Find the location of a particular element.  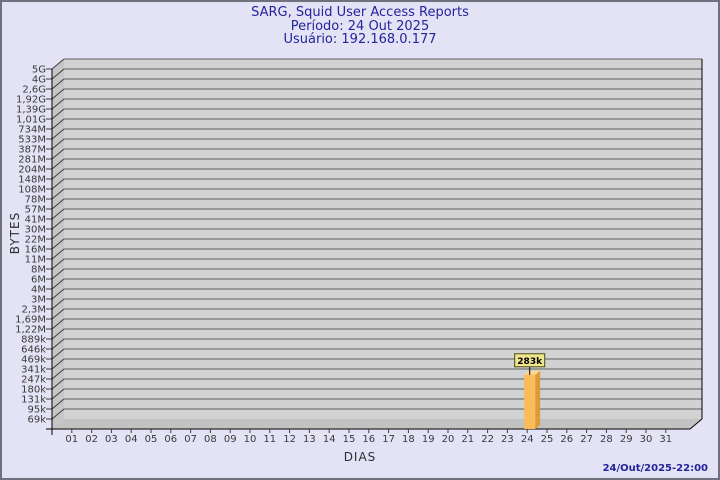

y-tick-label: 41M is located at coordinates (35, 220).